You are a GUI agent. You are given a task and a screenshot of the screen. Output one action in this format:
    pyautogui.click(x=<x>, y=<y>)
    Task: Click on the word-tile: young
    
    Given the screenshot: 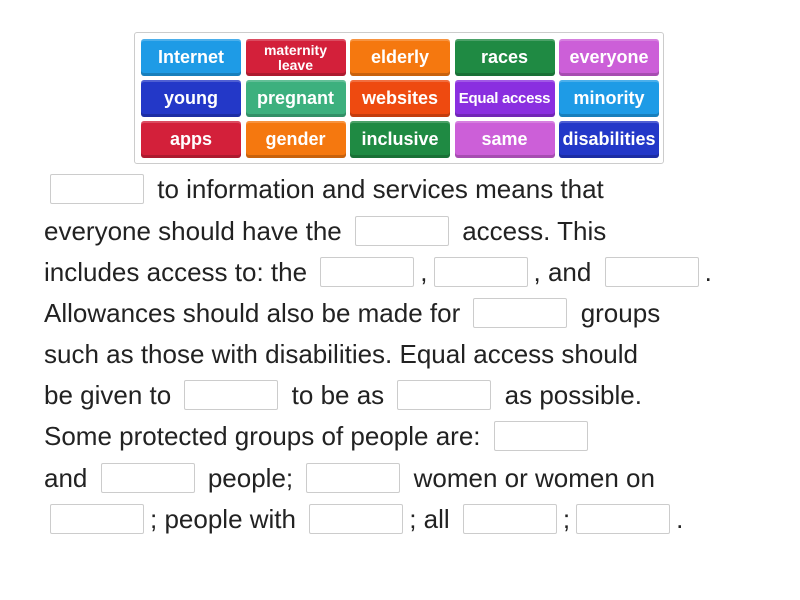 What is the action you would take?
    pyautogui.click(x=191, y=98)
    